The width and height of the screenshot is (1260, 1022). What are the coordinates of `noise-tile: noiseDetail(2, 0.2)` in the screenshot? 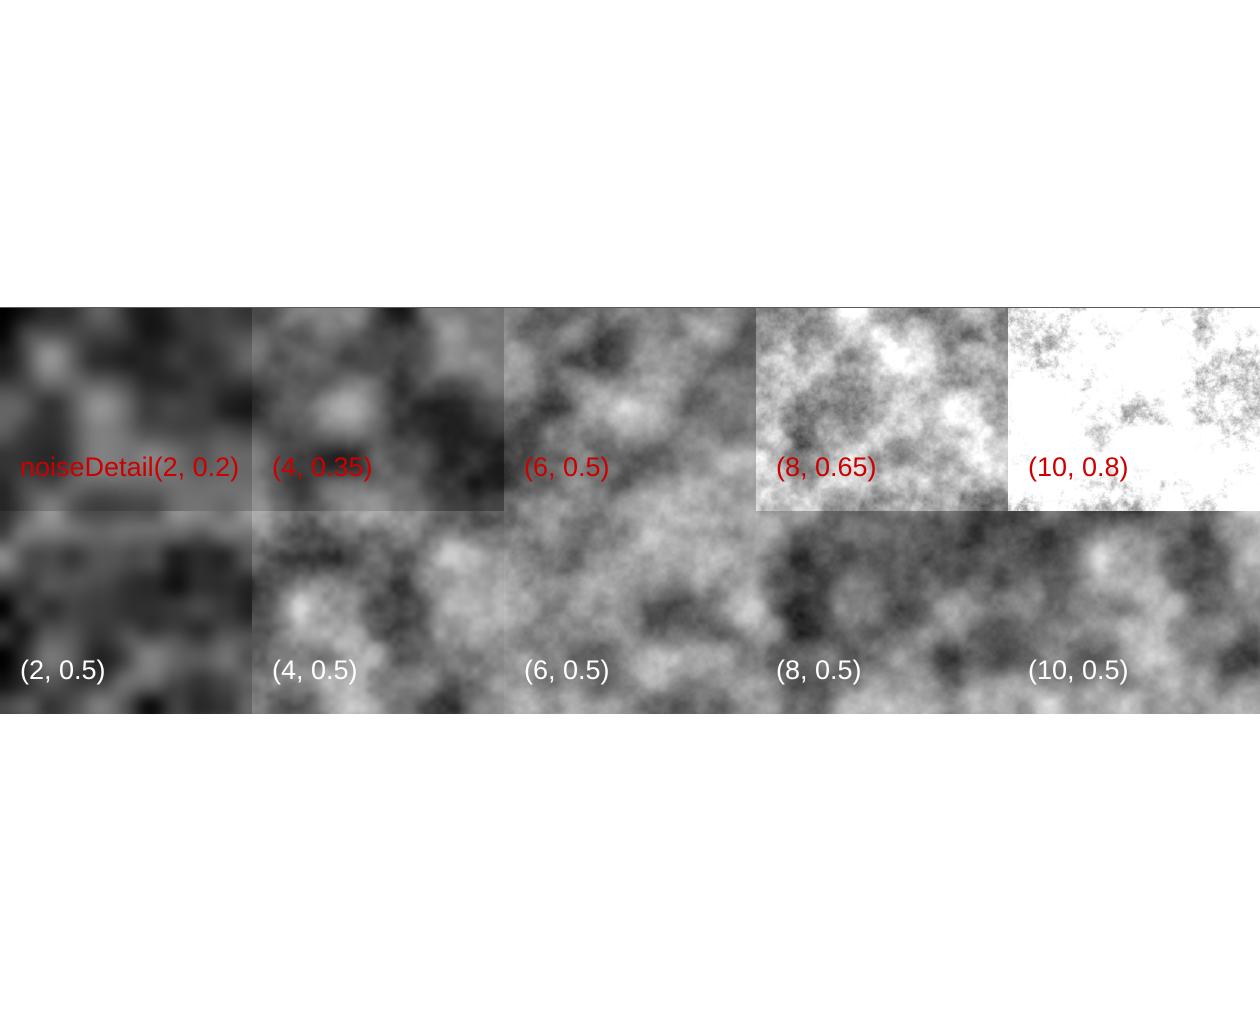 It's located at (126, 409).